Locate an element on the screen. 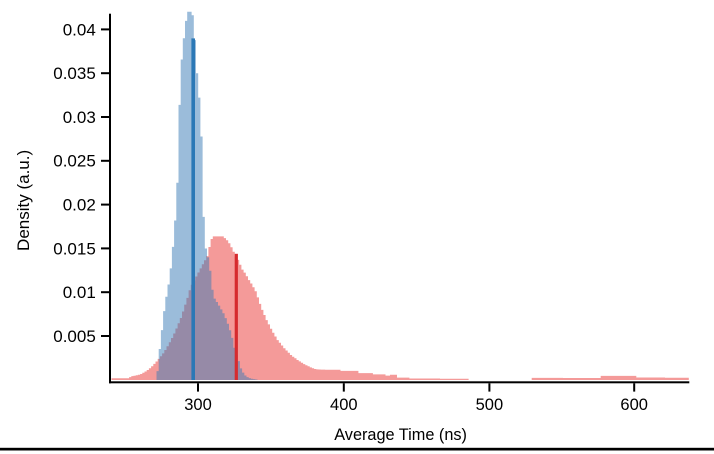  svg-text: 0.005 is located at coordinates (74, 336).